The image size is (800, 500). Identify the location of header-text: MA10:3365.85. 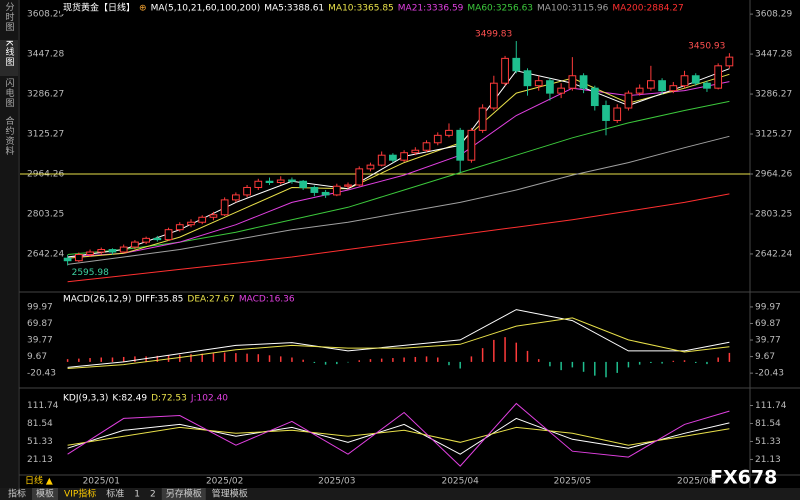
(361, 9).